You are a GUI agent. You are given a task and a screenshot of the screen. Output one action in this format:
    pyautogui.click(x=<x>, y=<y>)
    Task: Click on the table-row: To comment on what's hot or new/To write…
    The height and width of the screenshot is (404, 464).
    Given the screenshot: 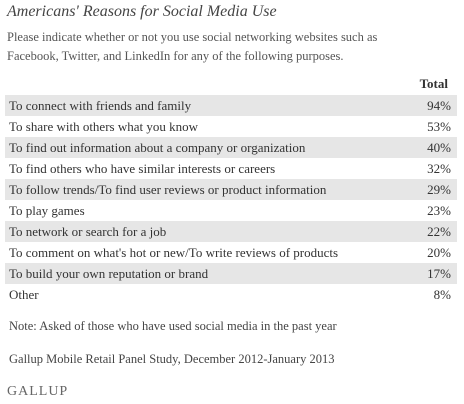 What is the action you would take?
    pyautogui.click(x=231, y=252)
    